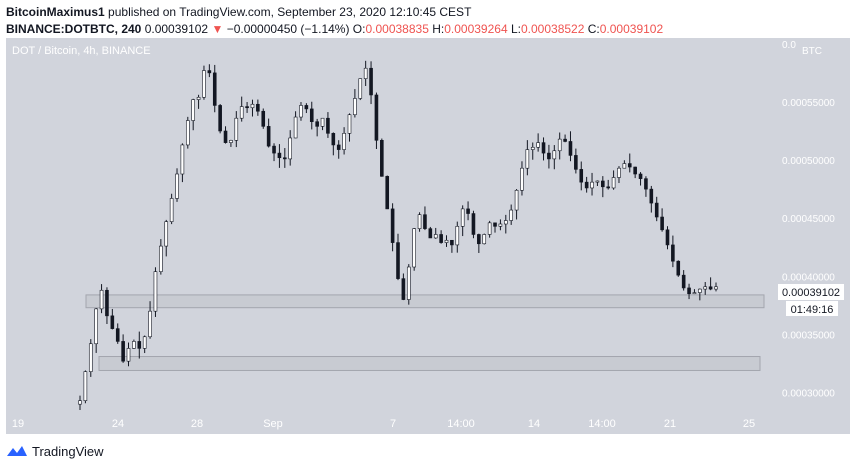 The width and height of the screenshot is (850, 465). Describe the element at coordinates (397, 29) in the screenshot. I see `open-value: 0.00038835` at that location.